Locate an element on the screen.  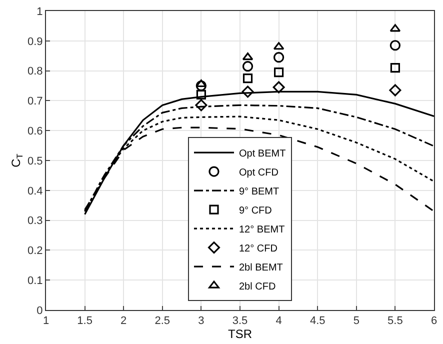
y-tick-label: 0.3 is located at coordinates (35, 221).